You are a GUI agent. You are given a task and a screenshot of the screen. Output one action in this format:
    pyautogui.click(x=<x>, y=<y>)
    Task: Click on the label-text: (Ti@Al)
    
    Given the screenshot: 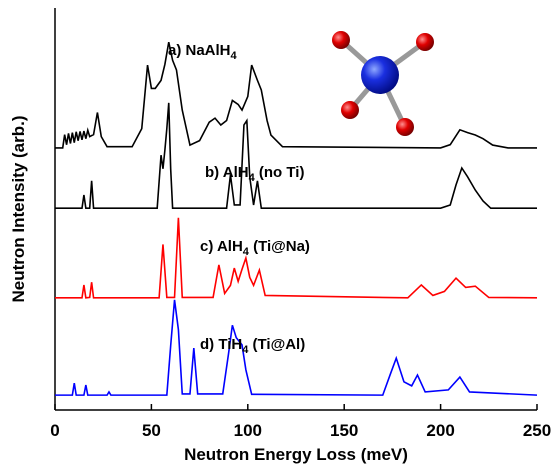 What is the action you would take?
    pyautogui.click(x=276, y=344)
    